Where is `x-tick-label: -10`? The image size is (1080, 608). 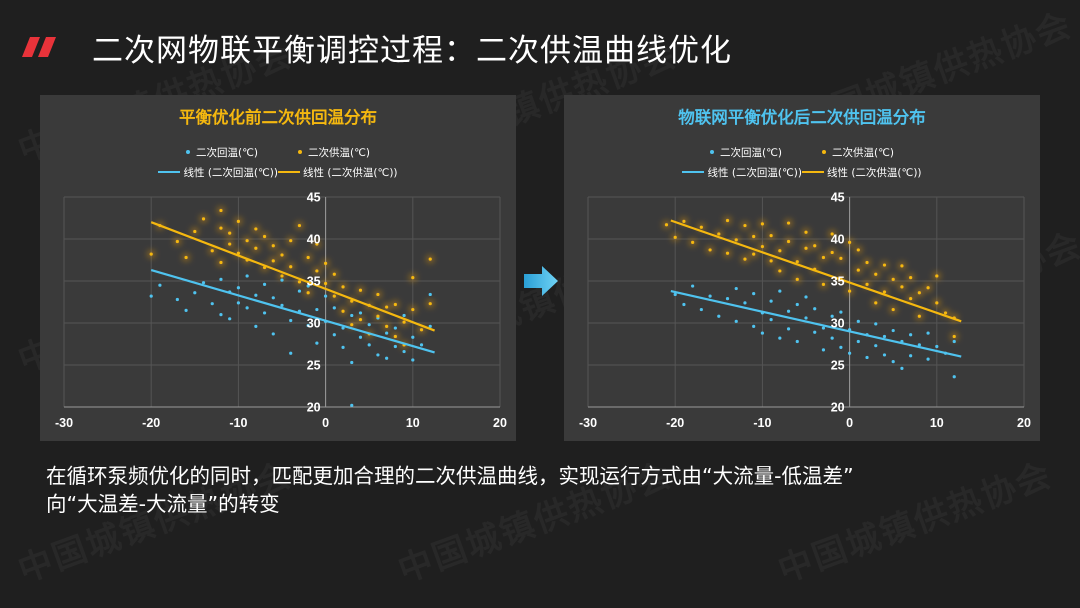
x-tick-label: -10 is located at coordinates (238, 423).